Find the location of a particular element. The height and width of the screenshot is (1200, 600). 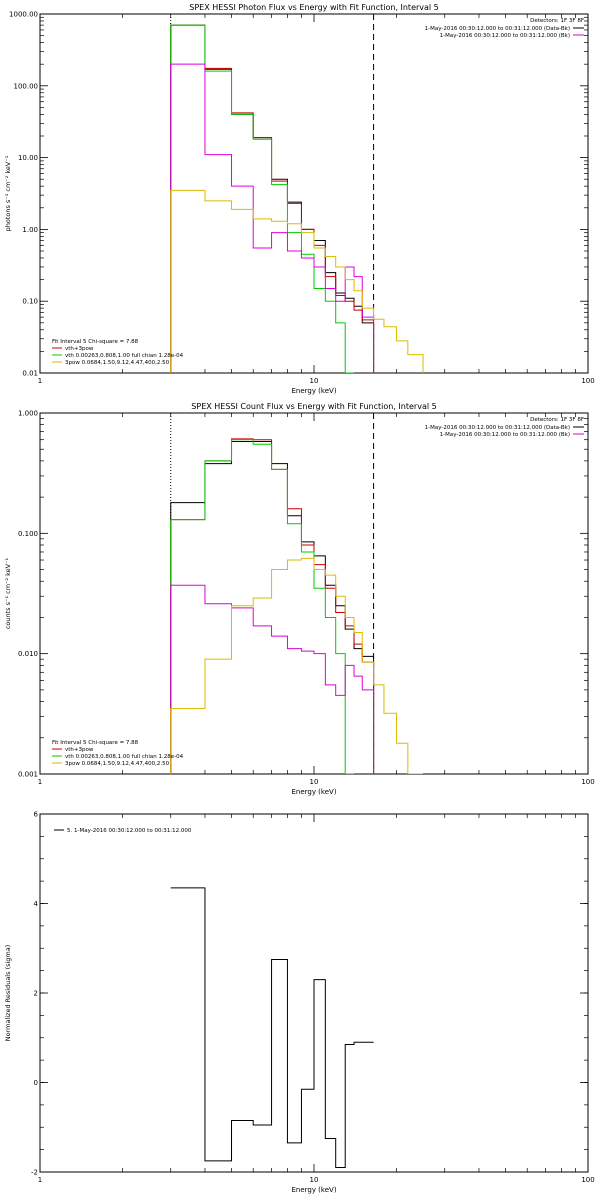

y-axis-label: counts s⁻¹ cm⁻² keV⁻¹ is located at coordinates (8, 593).